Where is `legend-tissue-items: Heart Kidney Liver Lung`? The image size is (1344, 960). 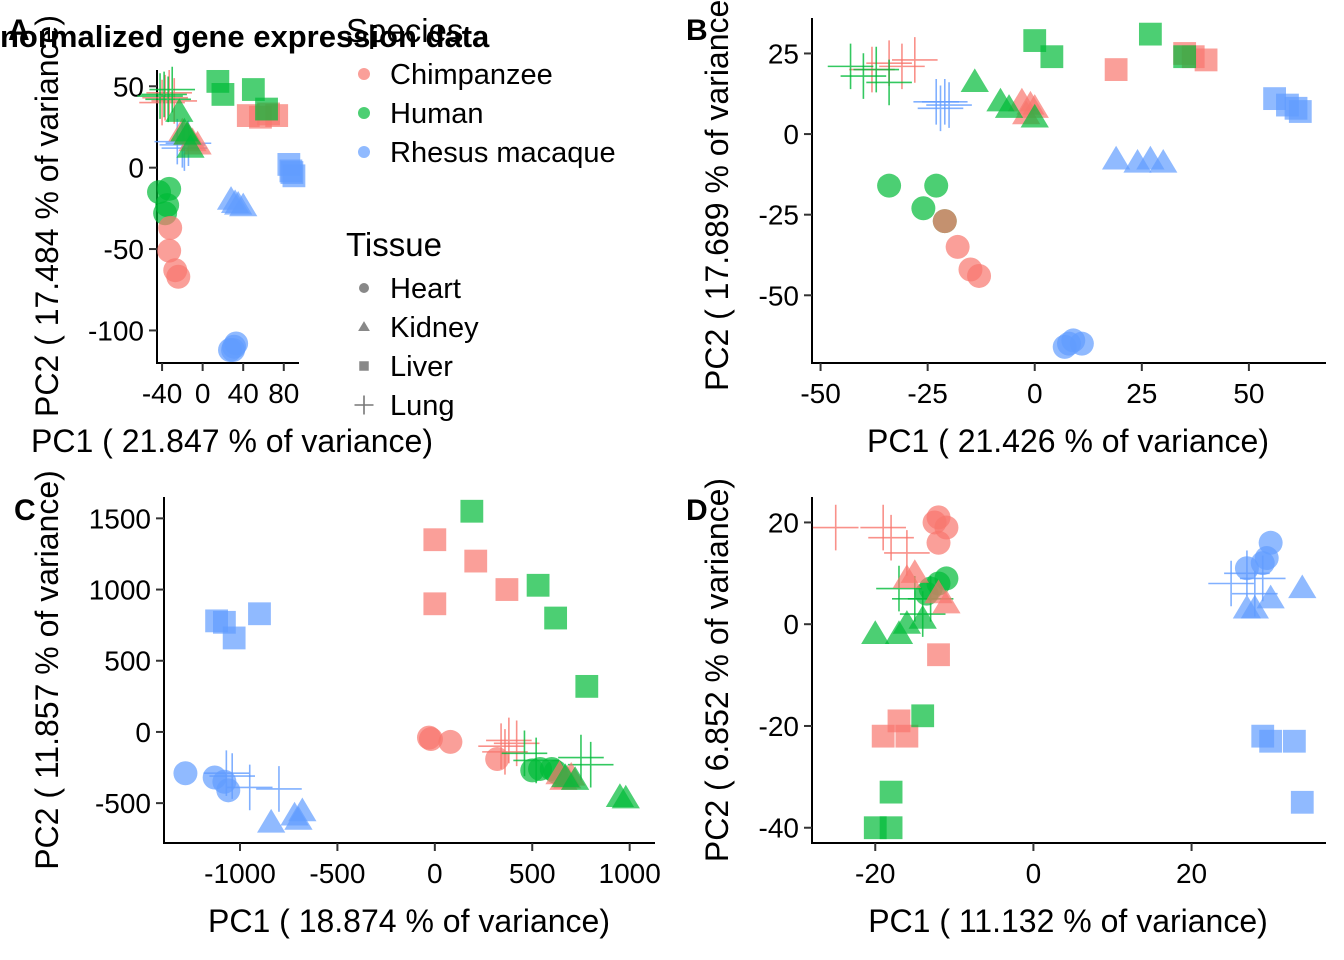
legend-tissue-items: Heart Kidney Liver Lung is located at coordinates (416, 347).